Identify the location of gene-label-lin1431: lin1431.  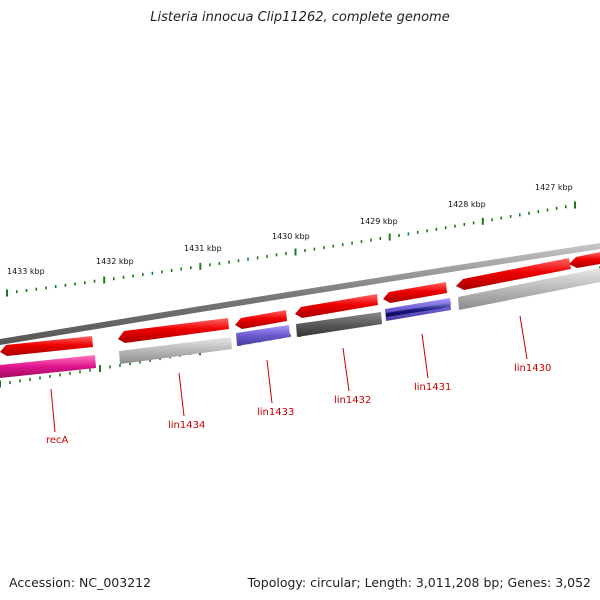
(432, 387).